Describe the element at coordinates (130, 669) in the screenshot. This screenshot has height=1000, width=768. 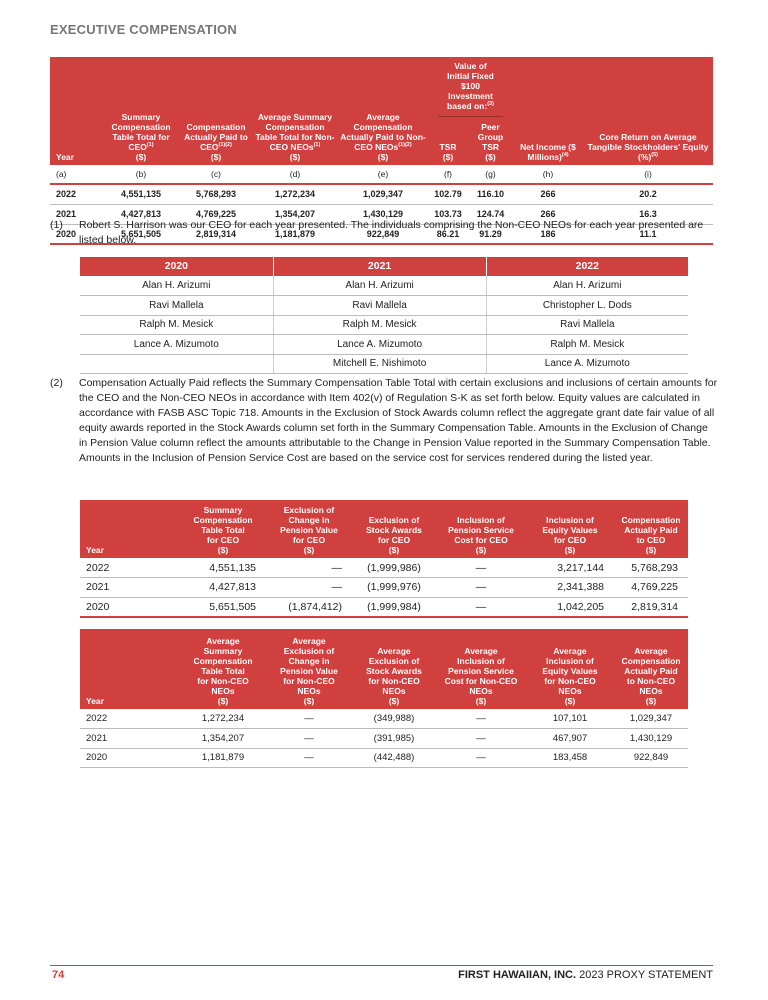
I see `column-header: Year` at that location.